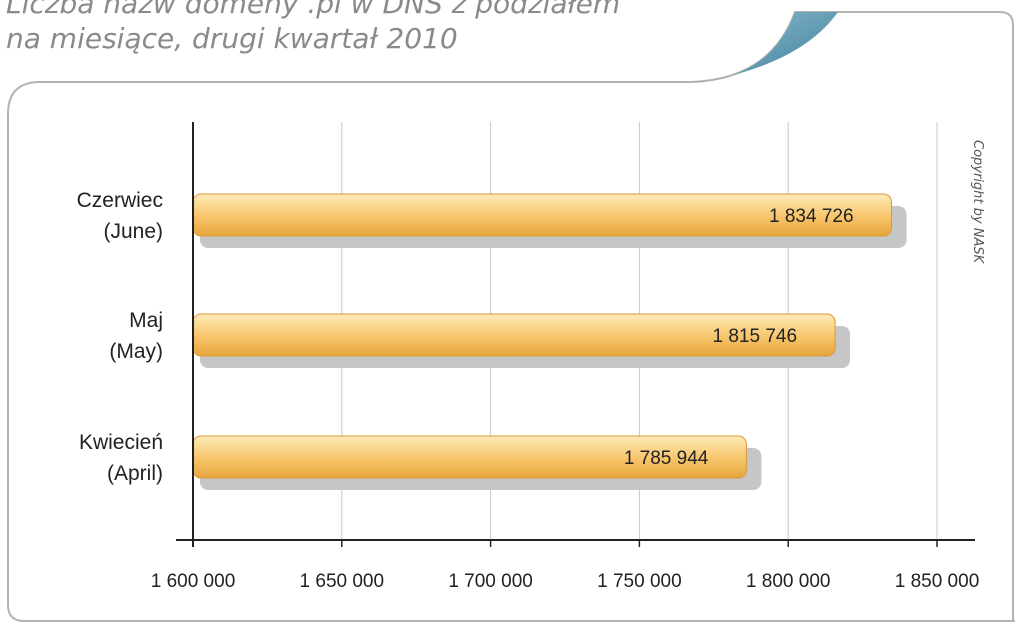 Image resolution: width=1015 pixels, height=626 pixels. I want to click on x-tick-label: 1 650 000, so click(342, 581).